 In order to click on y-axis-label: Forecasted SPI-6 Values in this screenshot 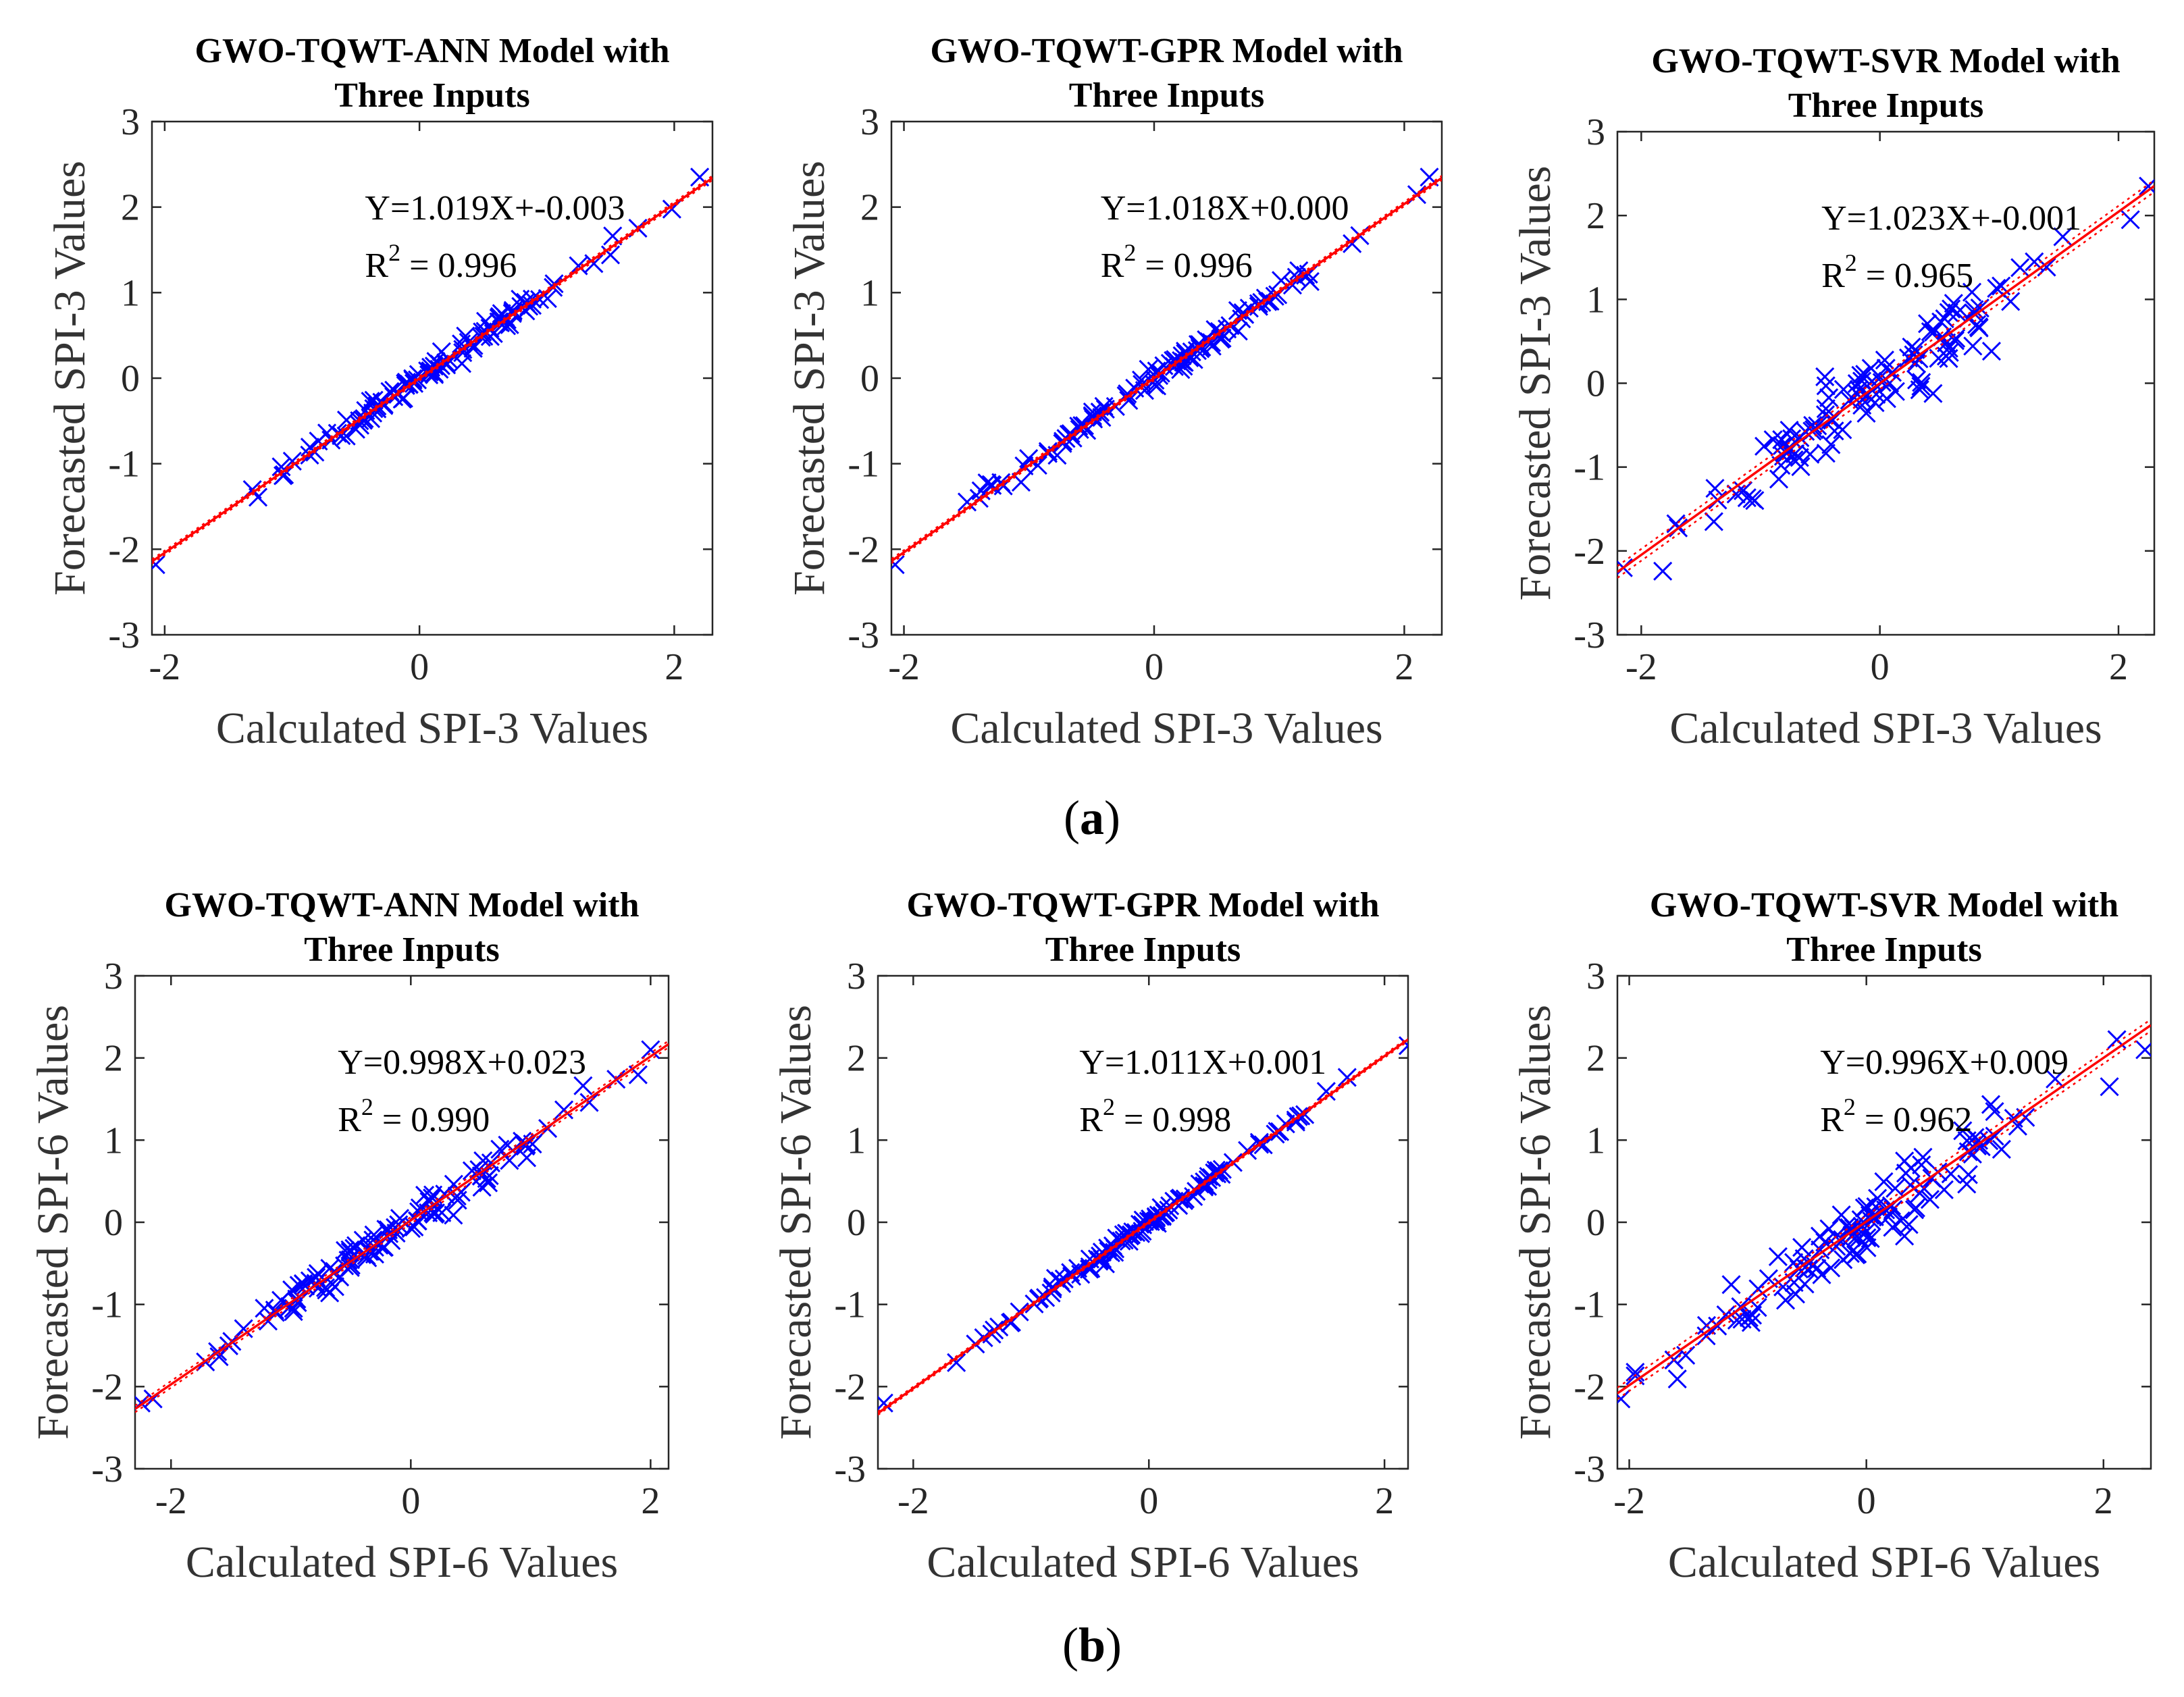, I will do `click(1535, 1222)`.